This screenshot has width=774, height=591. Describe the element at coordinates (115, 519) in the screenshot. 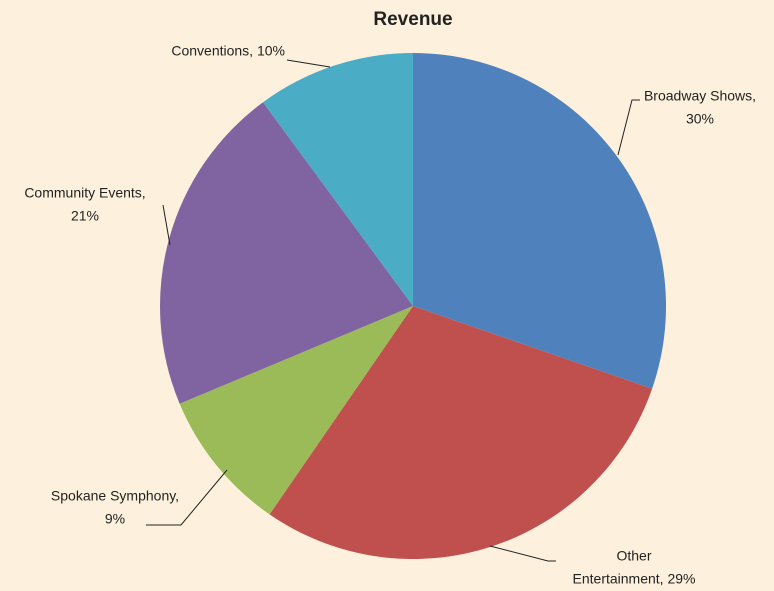

I see `data-label: 9%` at that location.